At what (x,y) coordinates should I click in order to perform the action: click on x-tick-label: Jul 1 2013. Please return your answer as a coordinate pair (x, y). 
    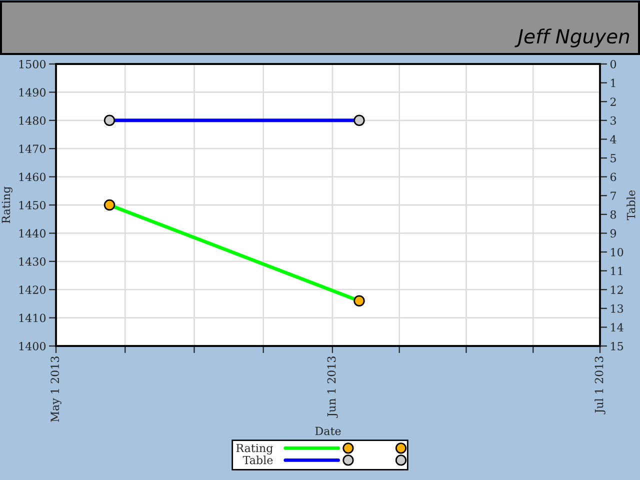
    Looking at the image, I should click on (600, 385).